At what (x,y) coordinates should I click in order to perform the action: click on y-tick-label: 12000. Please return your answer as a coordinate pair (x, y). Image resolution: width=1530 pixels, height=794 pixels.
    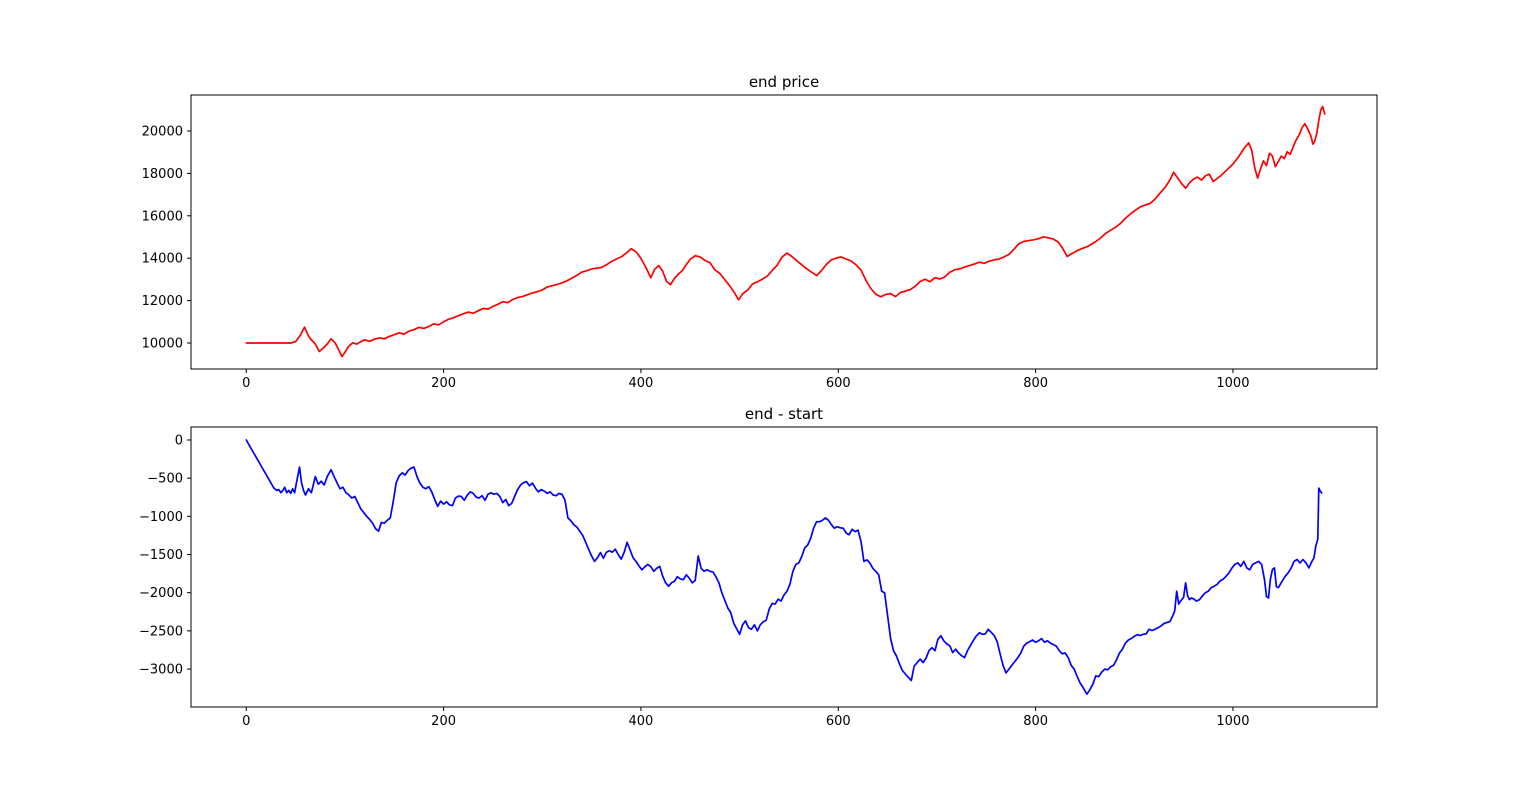
    Looking at the image, I should click on (162, 301).